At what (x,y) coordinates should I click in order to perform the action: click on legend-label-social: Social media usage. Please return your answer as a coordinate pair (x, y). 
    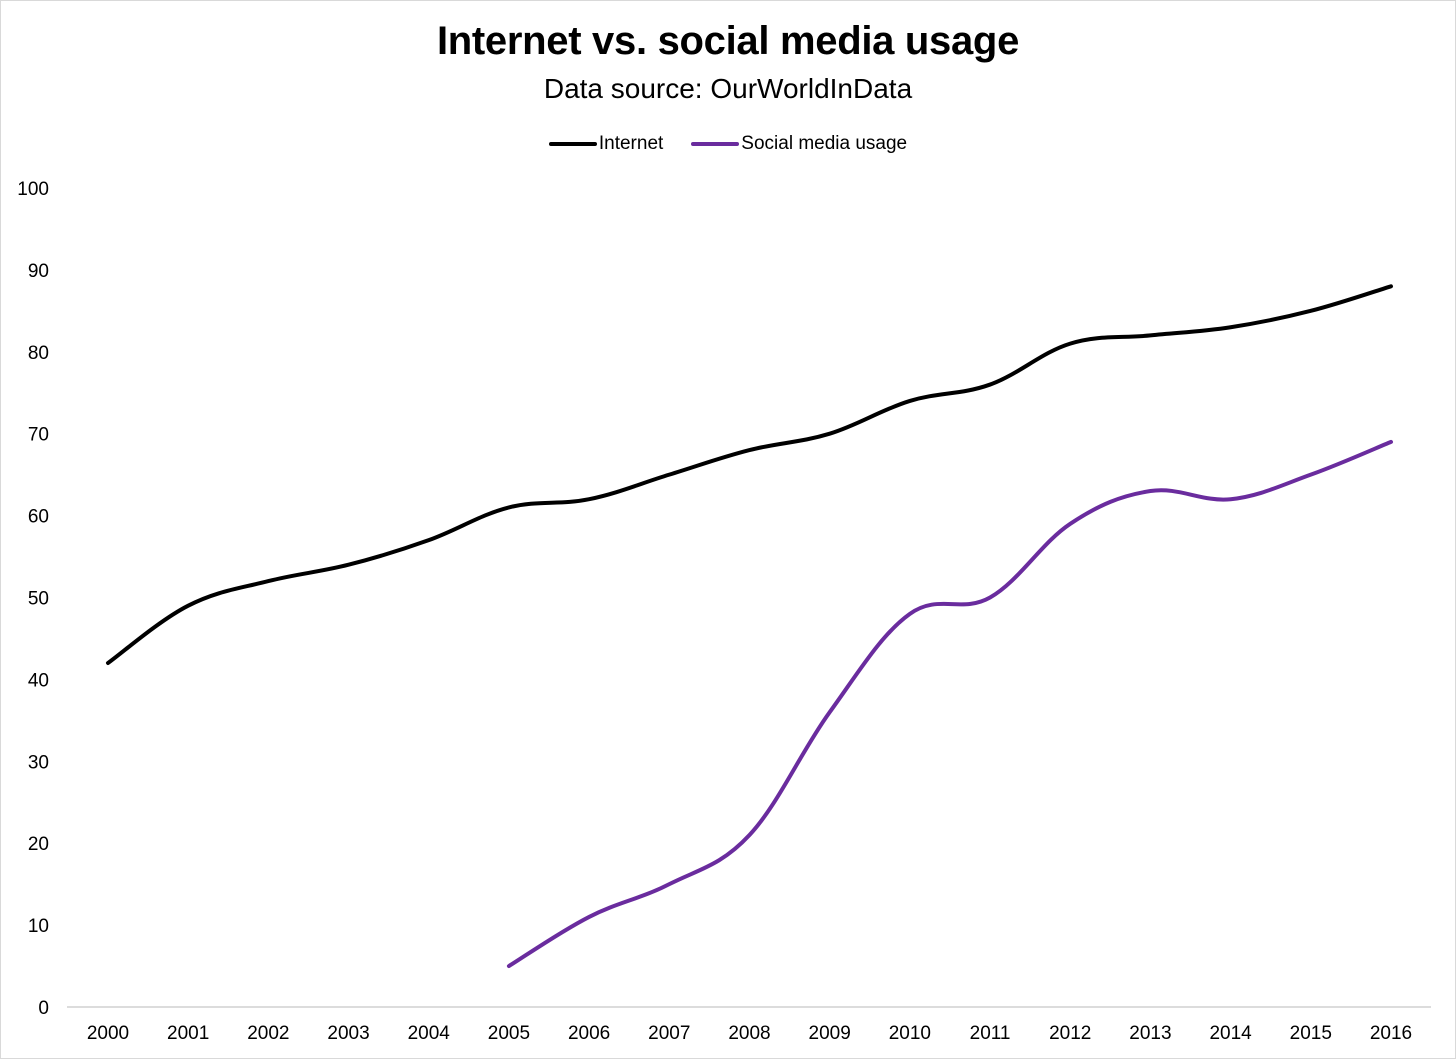
    Looking at the image, I should click on (824, 143).